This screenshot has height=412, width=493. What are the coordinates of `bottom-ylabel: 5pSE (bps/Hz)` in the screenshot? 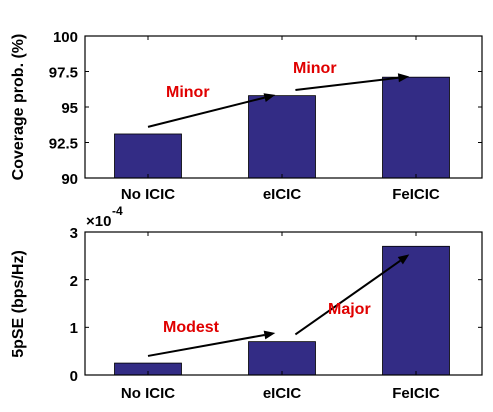 It's located at (18, 304).